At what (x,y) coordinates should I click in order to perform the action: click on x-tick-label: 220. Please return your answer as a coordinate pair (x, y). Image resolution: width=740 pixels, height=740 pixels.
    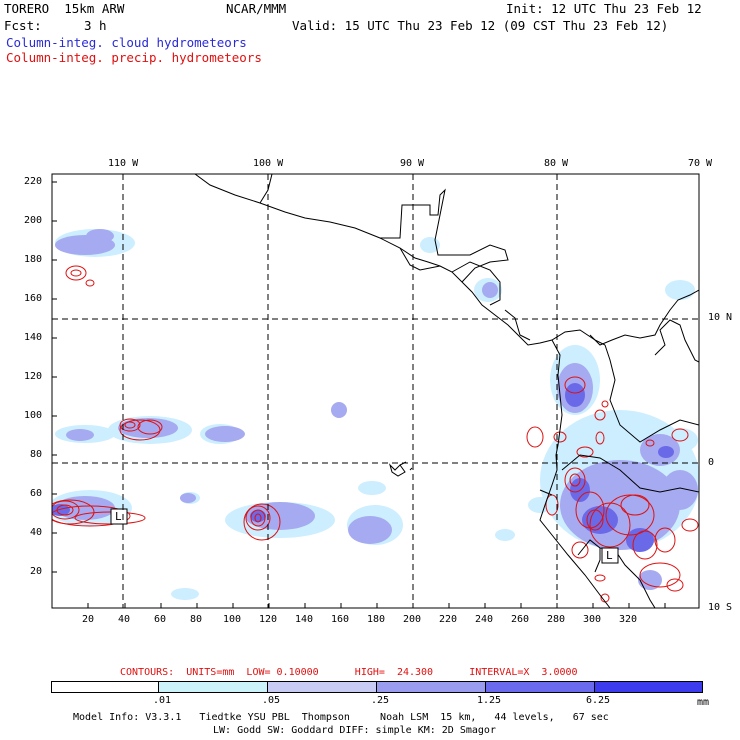
    Looking at the image, I should click on (448, 619).